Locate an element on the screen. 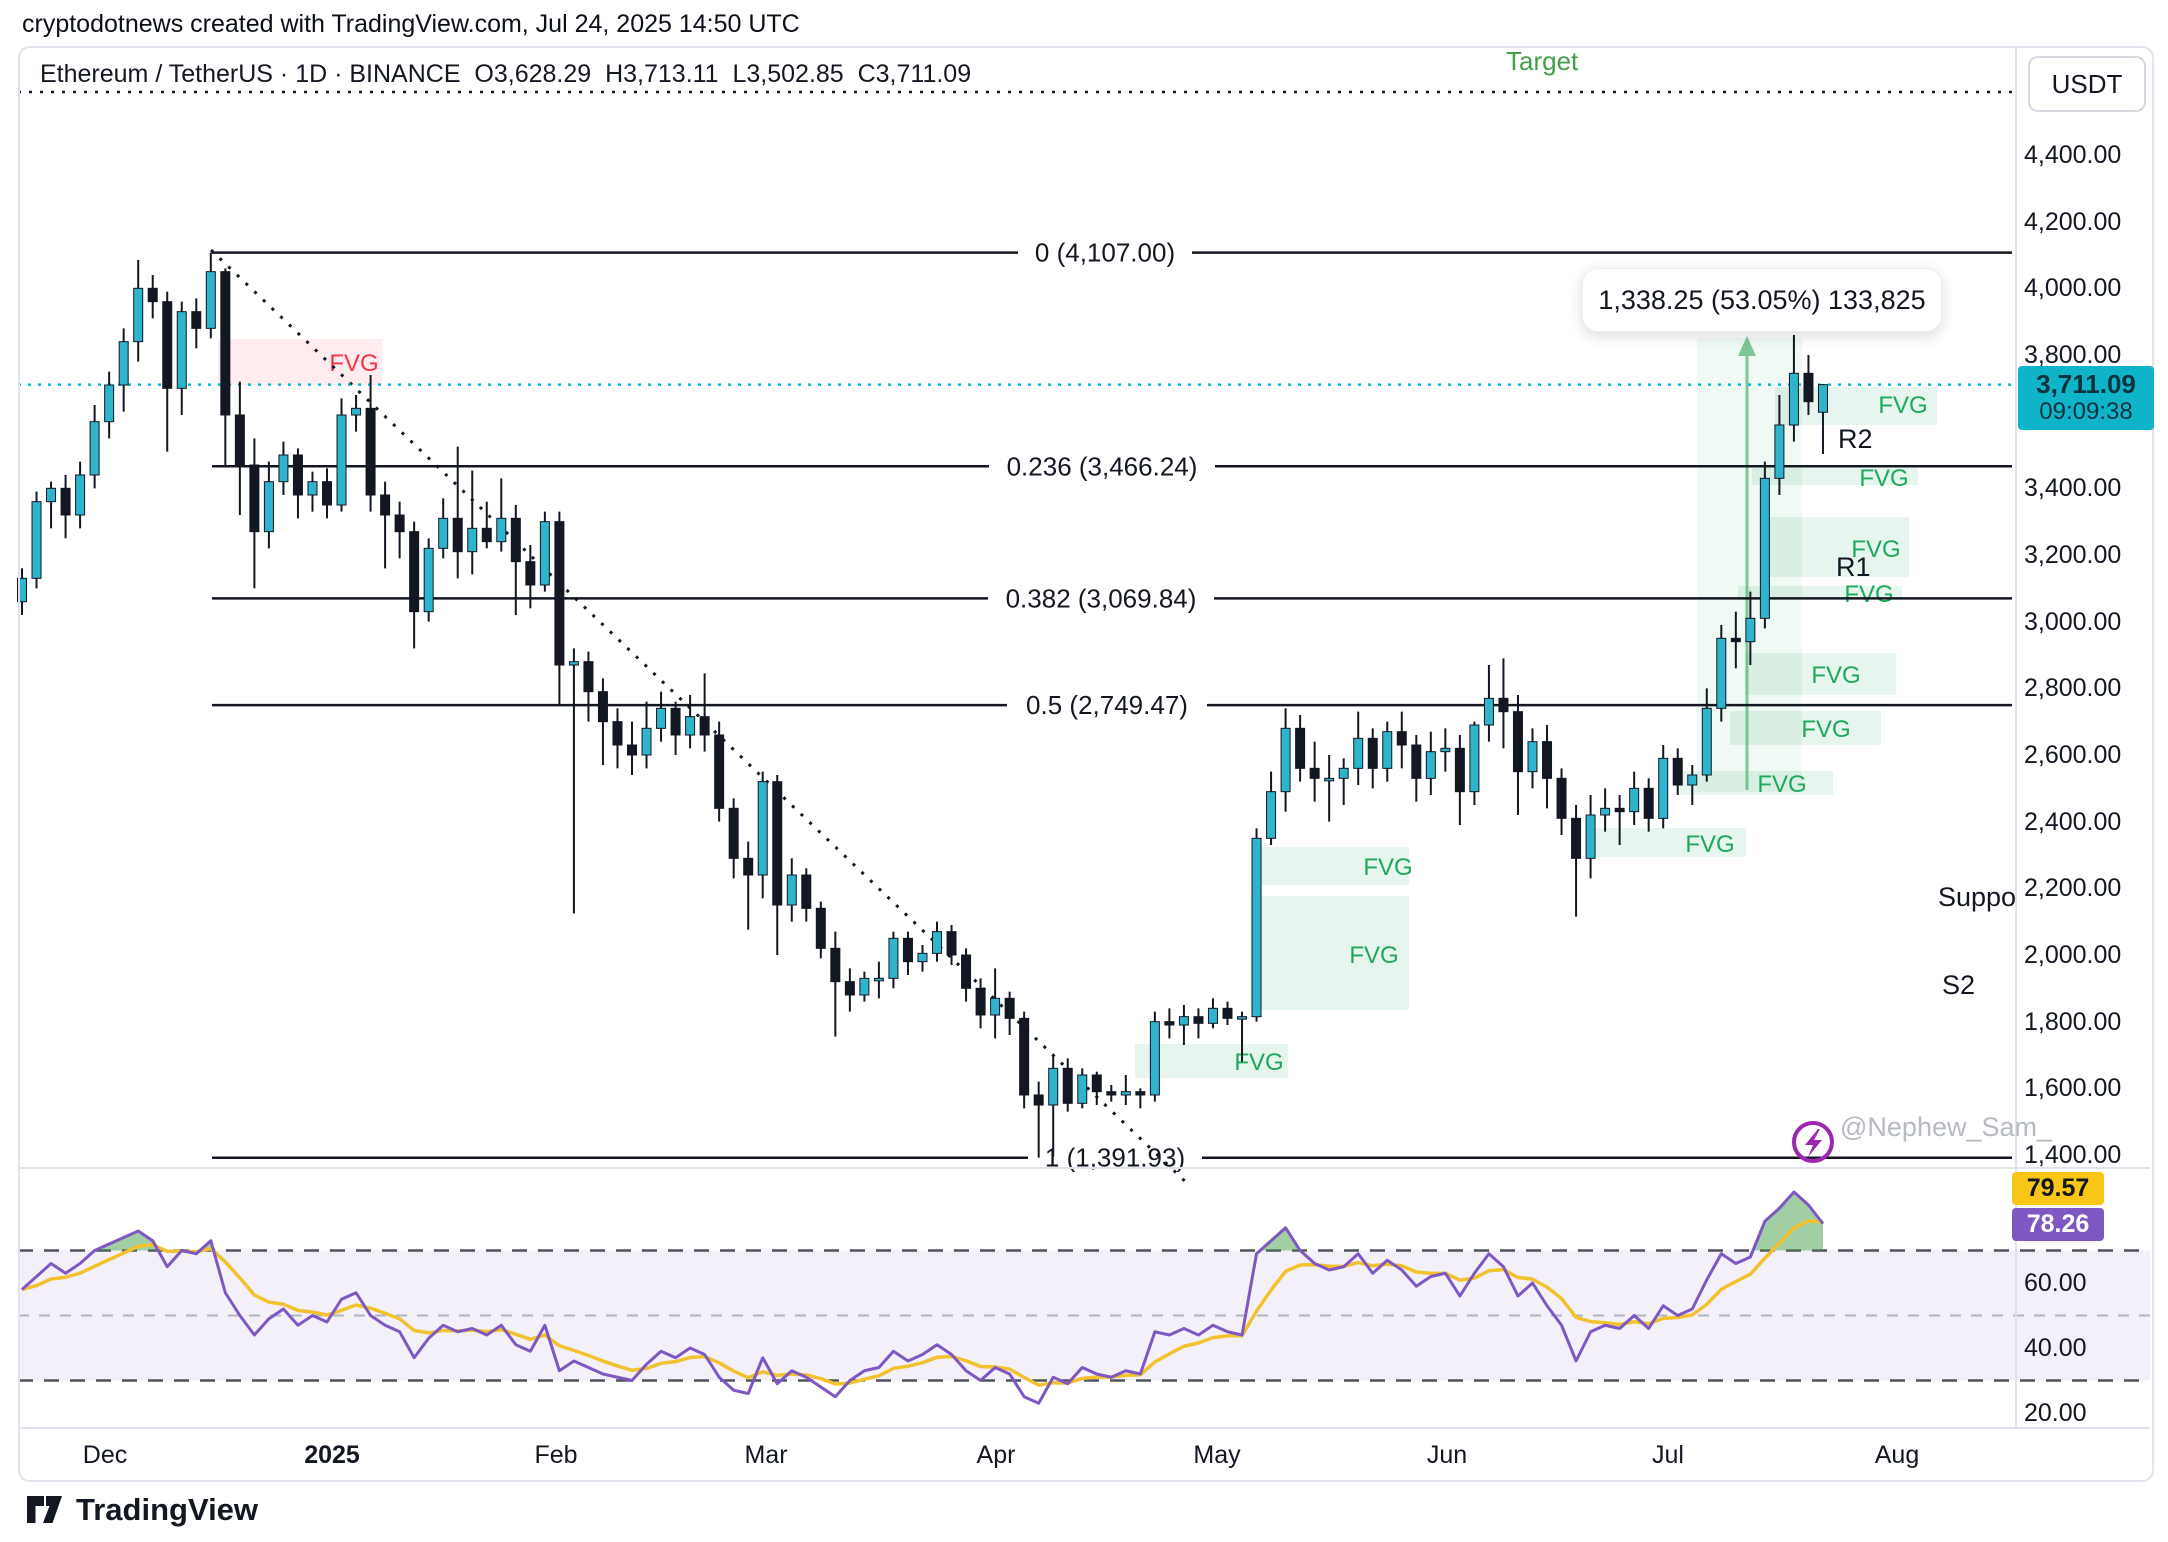  price-axis-label: 2,000.00 is located at coordinates (2073, 954).